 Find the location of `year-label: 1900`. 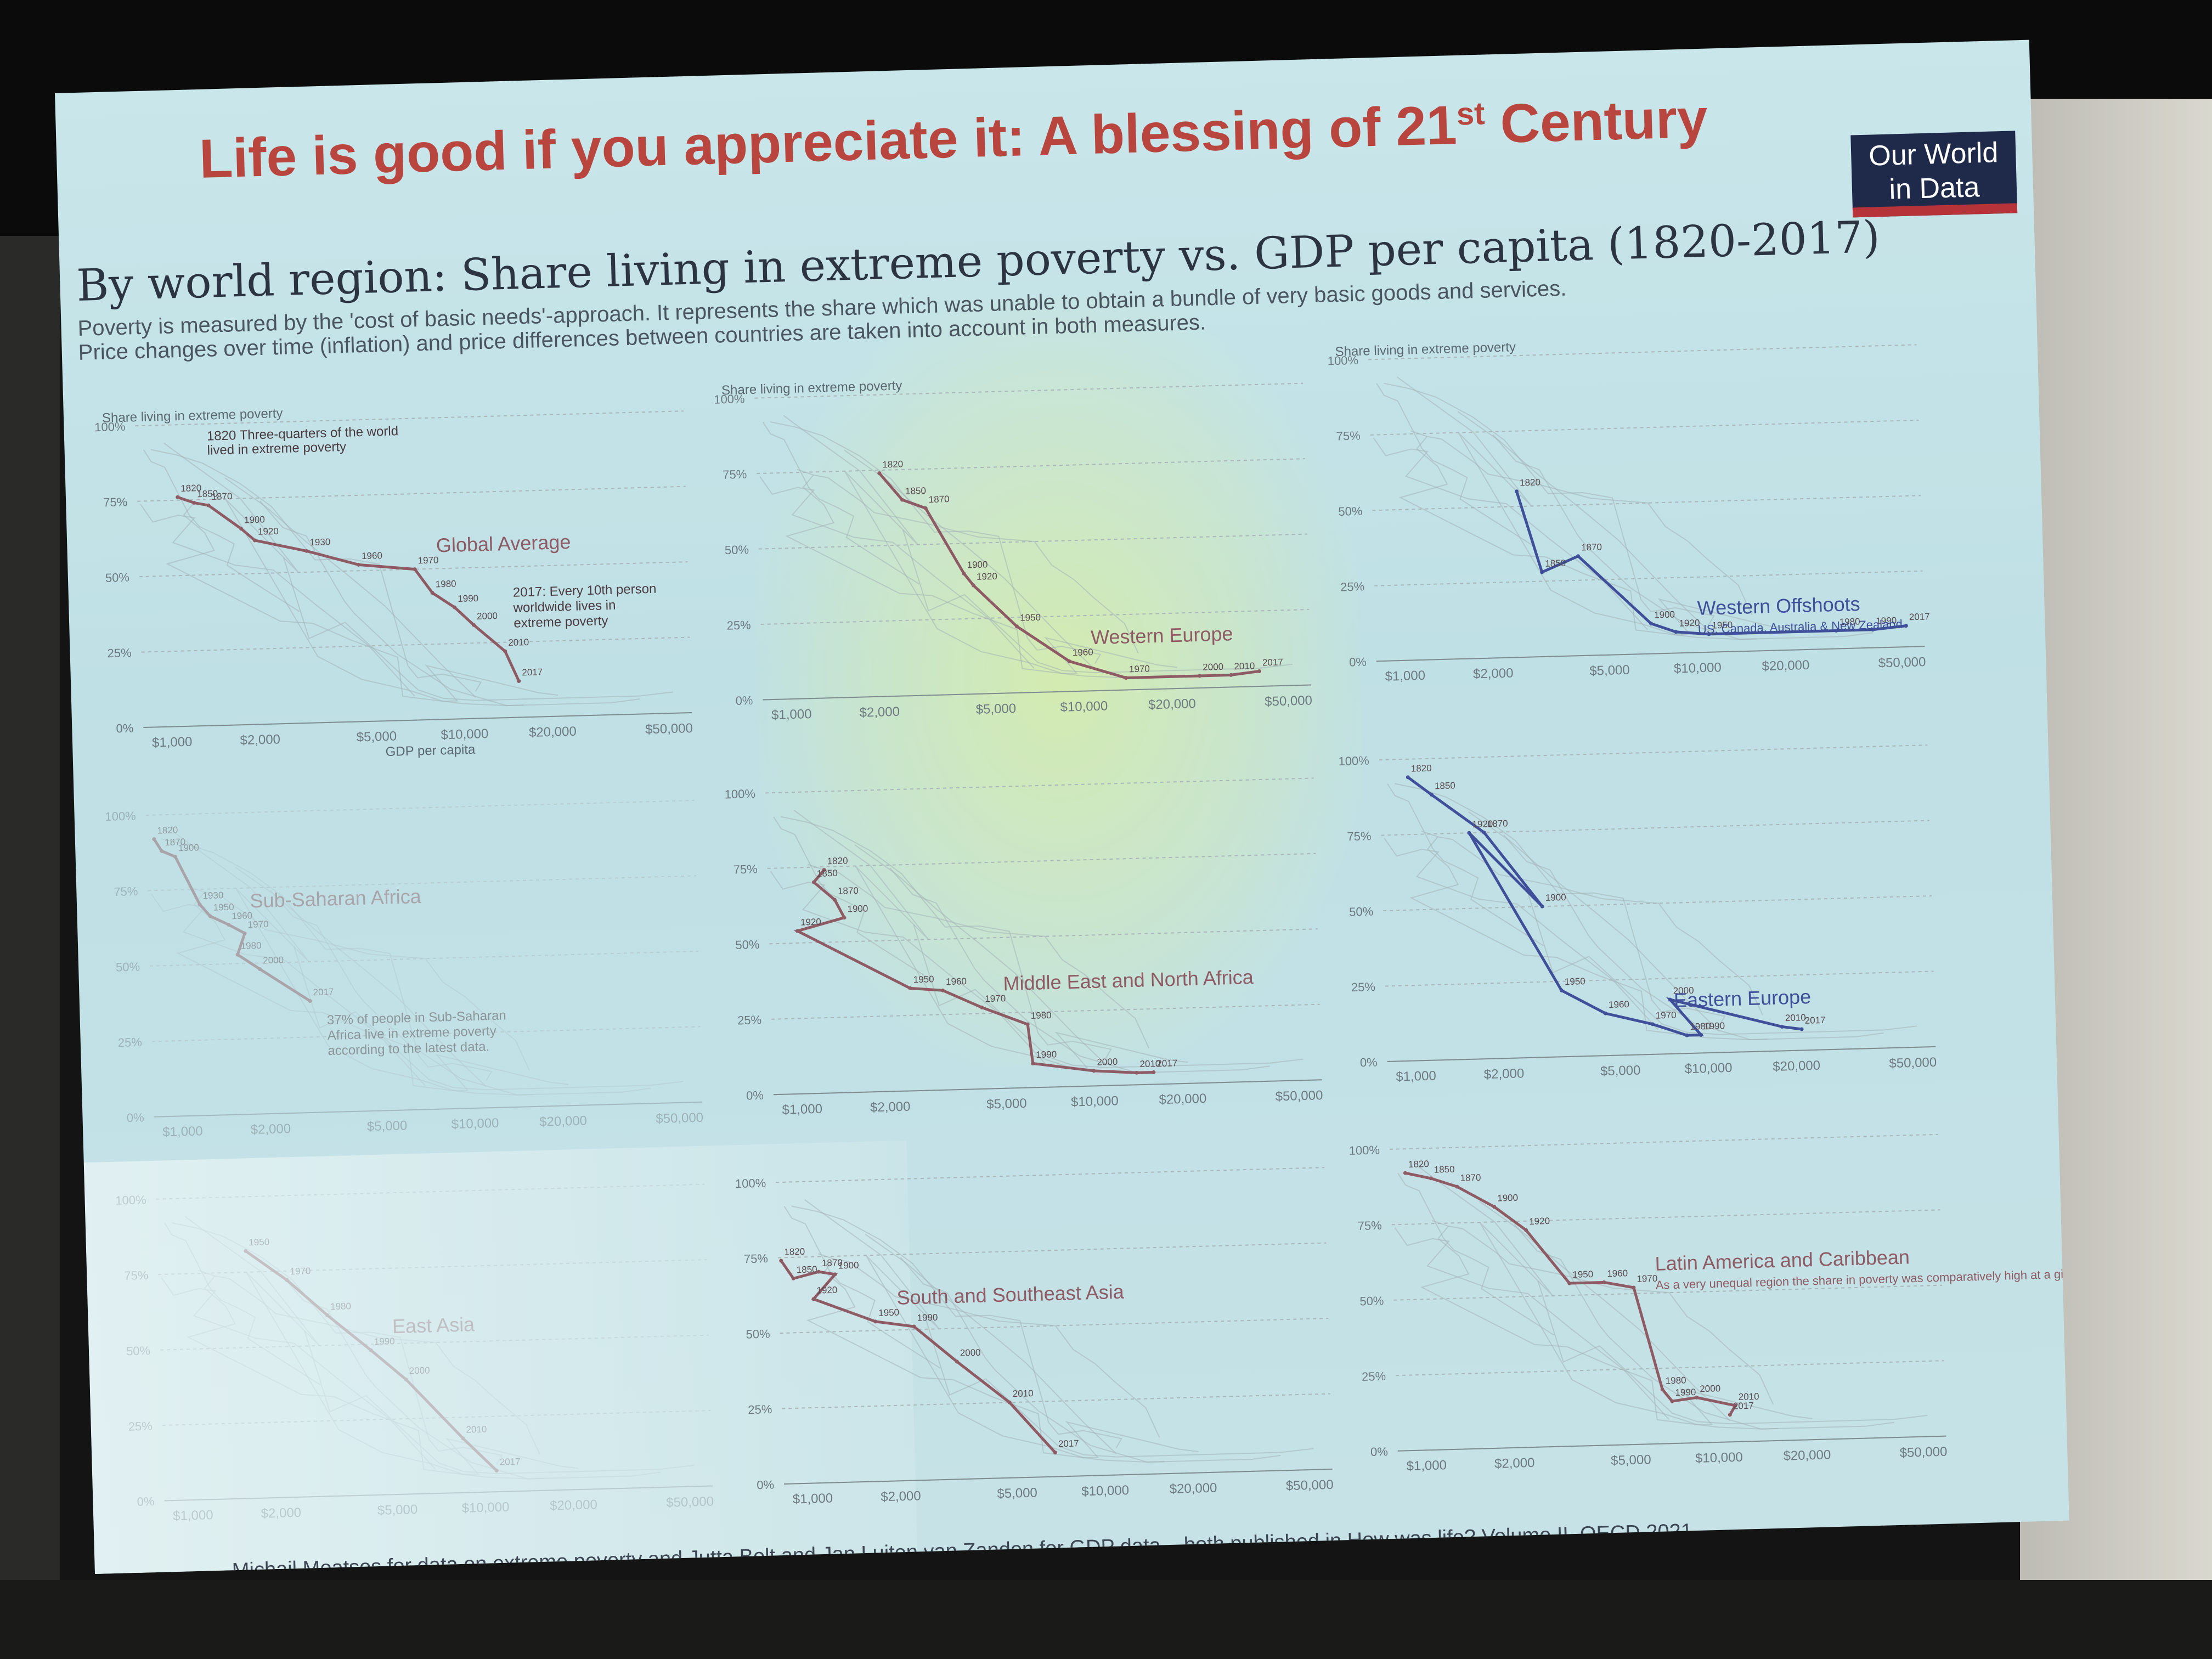

year-label: 1900 is located at coordinates (978, 565).